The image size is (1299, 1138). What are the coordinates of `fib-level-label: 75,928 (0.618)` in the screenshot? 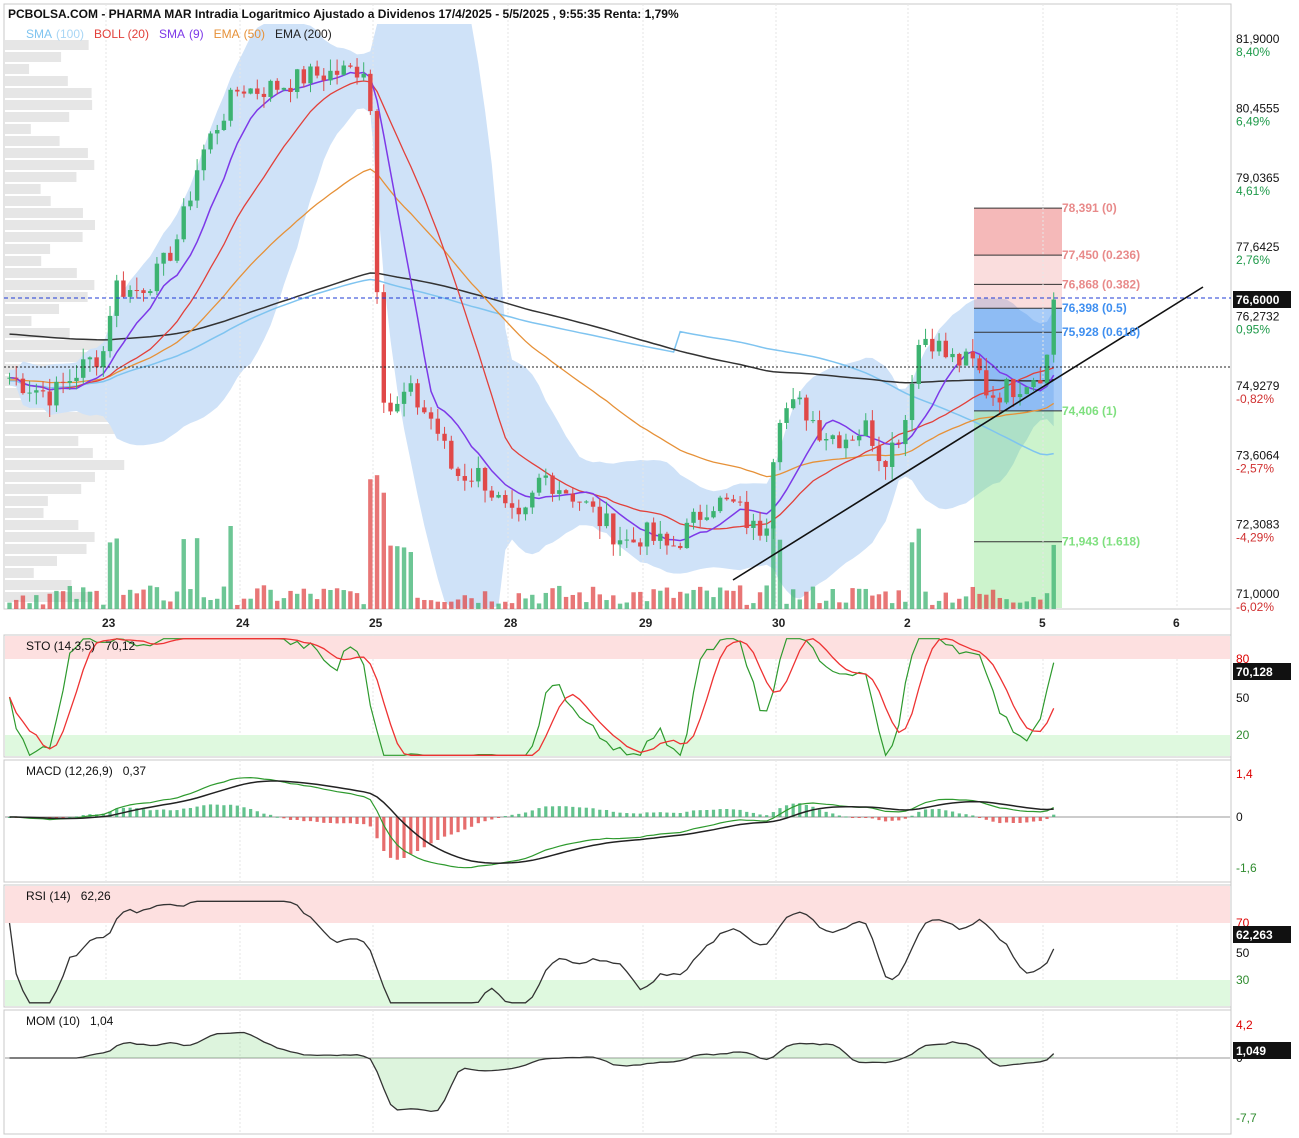 It's located at (1101, 332).